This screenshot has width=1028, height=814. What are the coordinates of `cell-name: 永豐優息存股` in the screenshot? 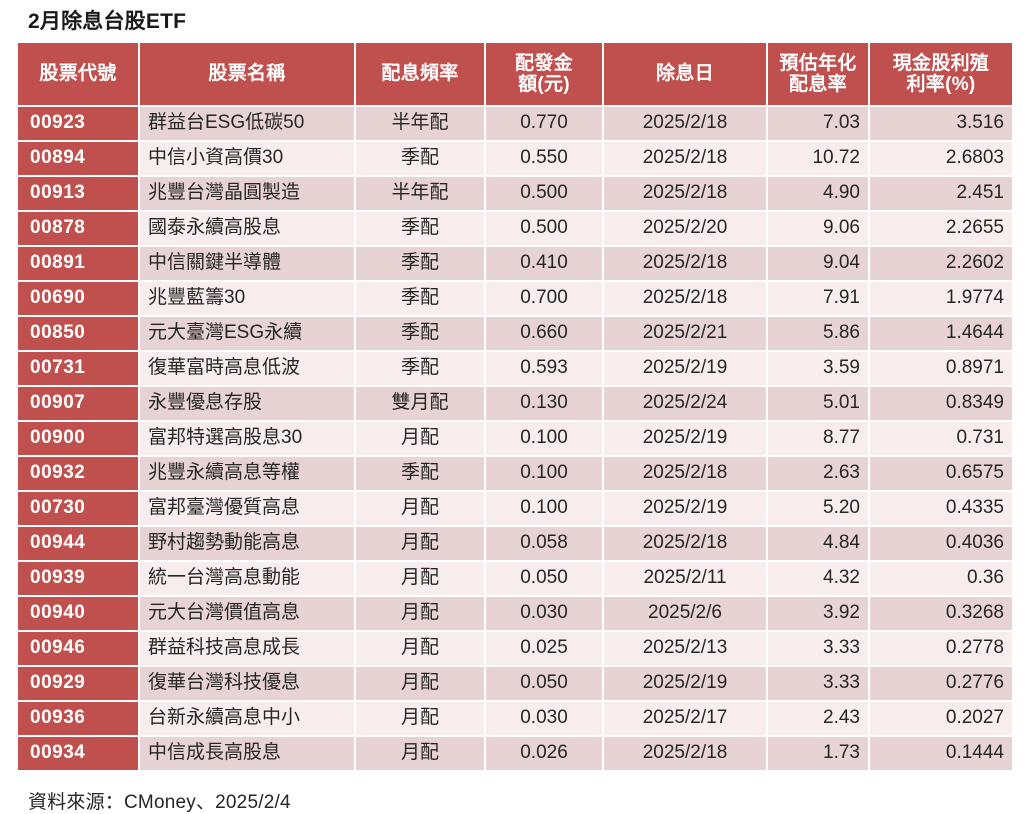 It's located at (247, 404).